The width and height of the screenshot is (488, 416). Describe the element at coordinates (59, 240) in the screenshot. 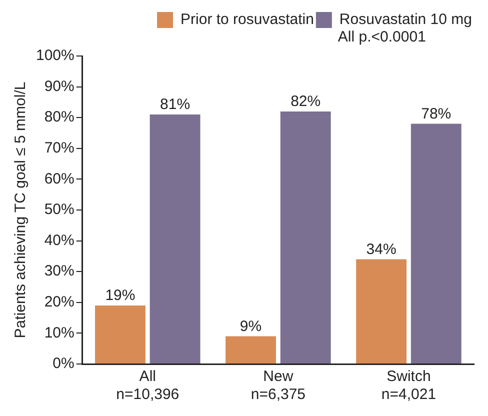

I see `y-tick-label: 40%` at that location.